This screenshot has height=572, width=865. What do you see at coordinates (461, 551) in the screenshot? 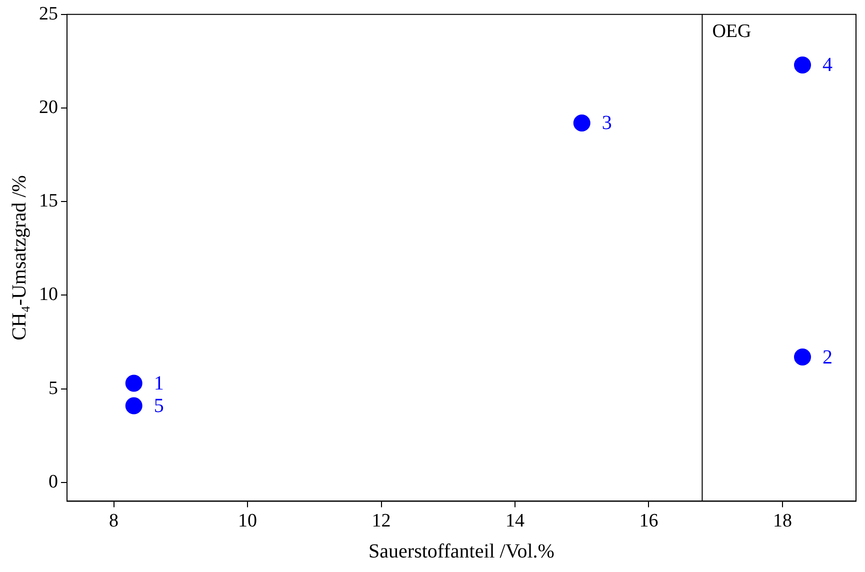
I see `x-axis-title: Sauerstoffanteil /Vol.%` at bounding box center [461, 551].